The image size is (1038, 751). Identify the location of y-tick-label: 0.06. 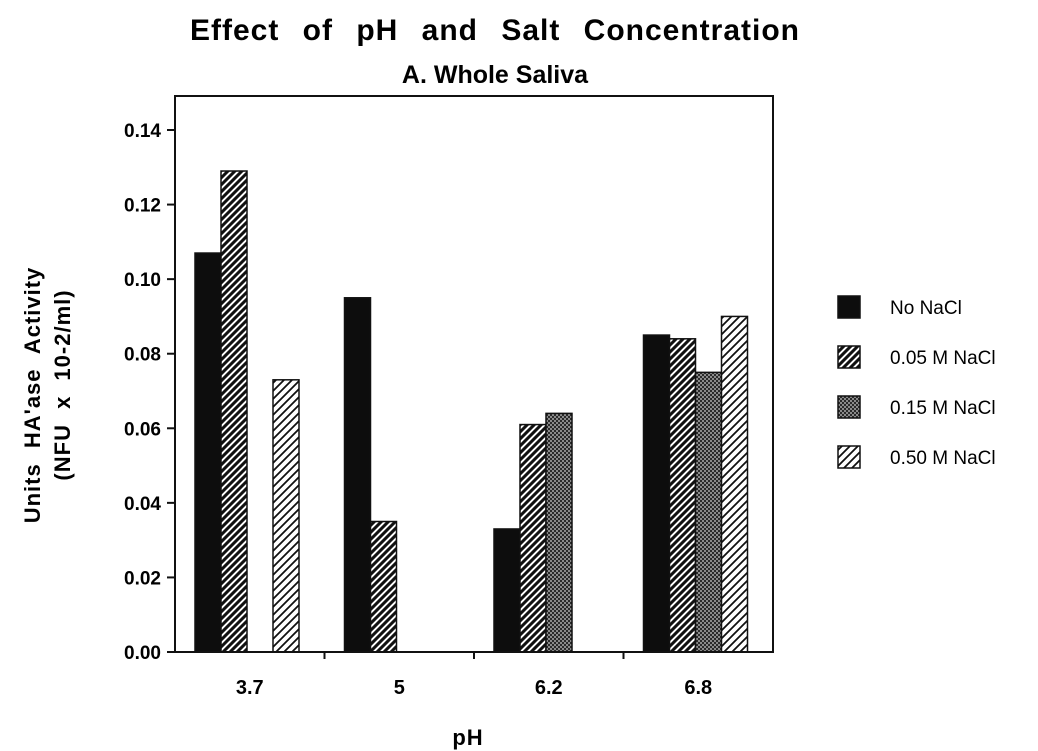
(142, 429).